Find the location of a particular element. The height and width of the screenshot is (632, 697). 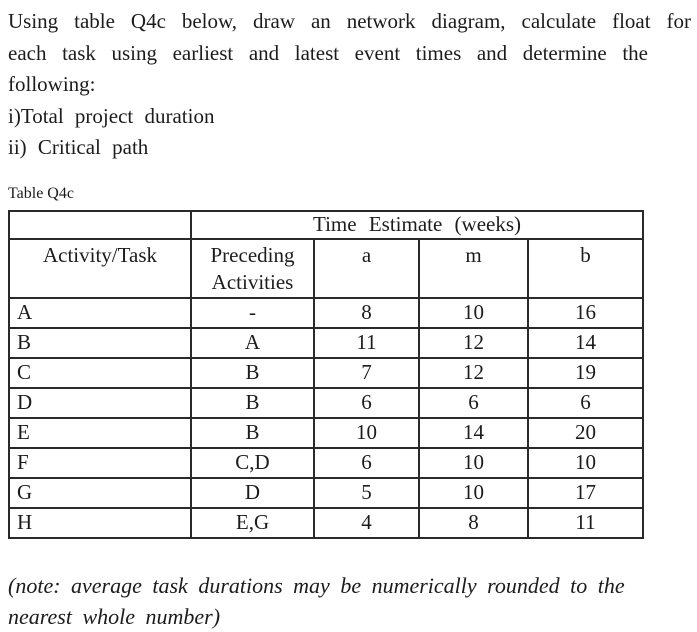

preceding-cell: E,G is located at coordinates (252, 522).